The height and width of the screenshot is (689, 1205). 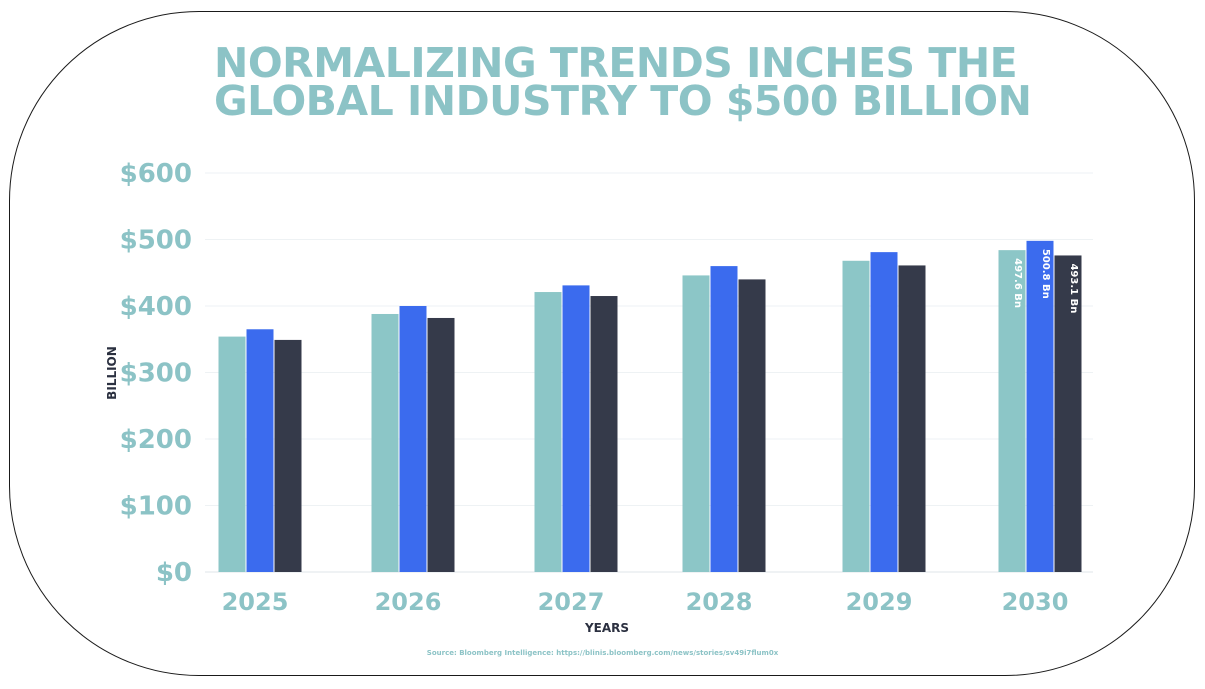 What do you see at coordinates (1073, 288) in the screenshot?
I see `data-label: 493.1 Bn` at bounding box center [1073, 288].